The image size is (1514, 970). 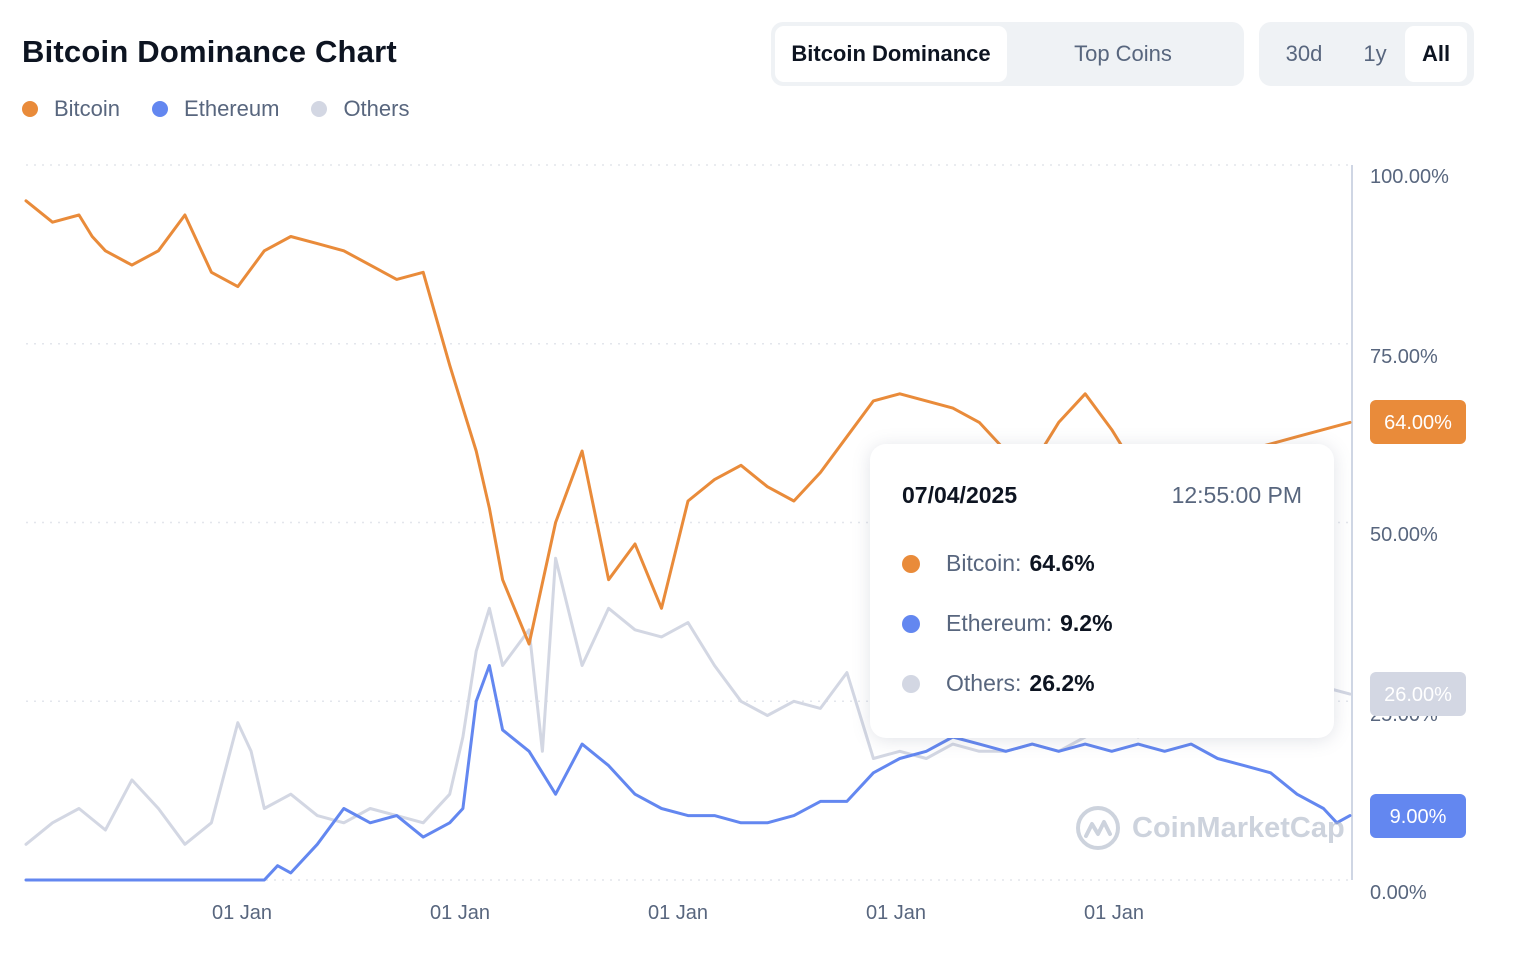 I want to click on tooltip-value-bitcoin: 64.6%, so click(x=1062, y=563).